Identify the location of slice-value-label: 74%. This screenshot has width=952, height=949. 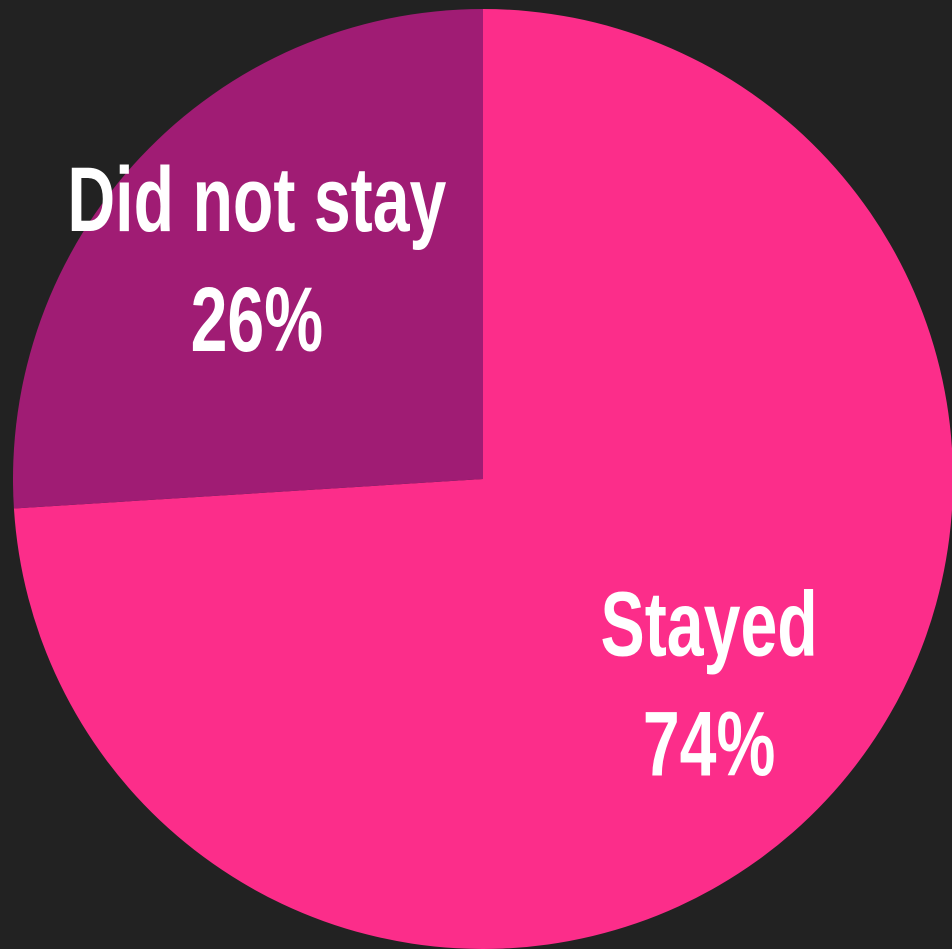
(709, 743).